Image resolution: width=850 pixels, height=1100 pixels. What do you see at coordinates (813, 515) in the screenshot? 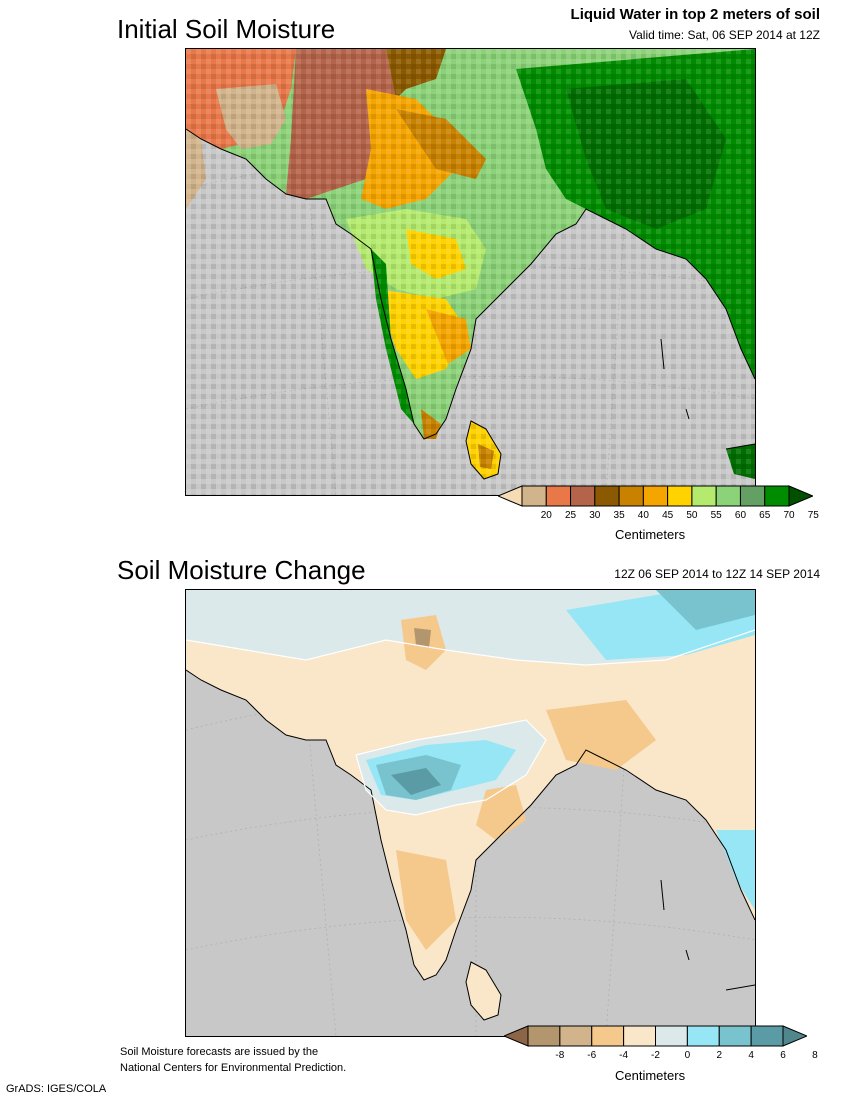
I see `panel1-colorbar-tick-label: 75` at bounding box center [813, 515].